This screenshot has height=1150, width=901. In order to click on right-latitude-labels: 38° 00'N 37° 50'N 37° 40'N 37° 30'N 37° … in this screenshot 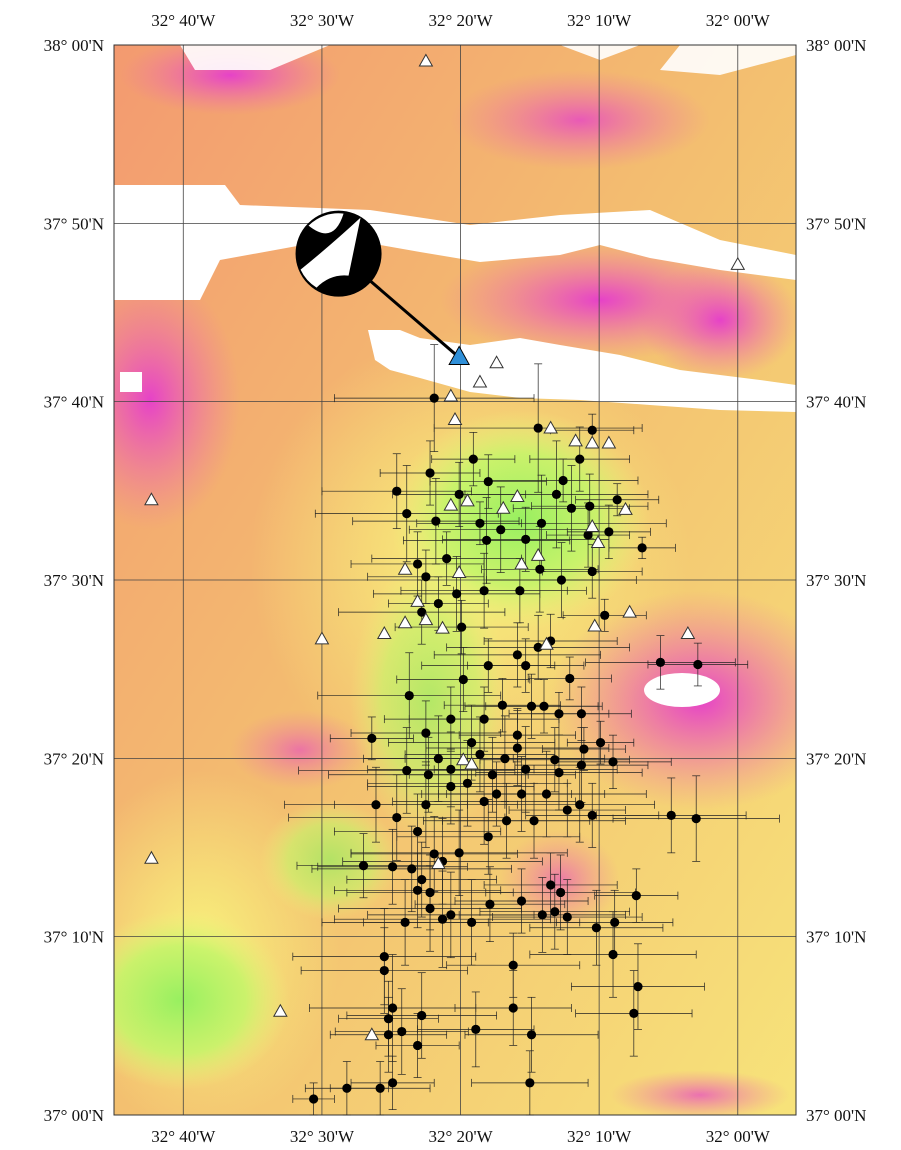, I will do `click(836, 580)`.